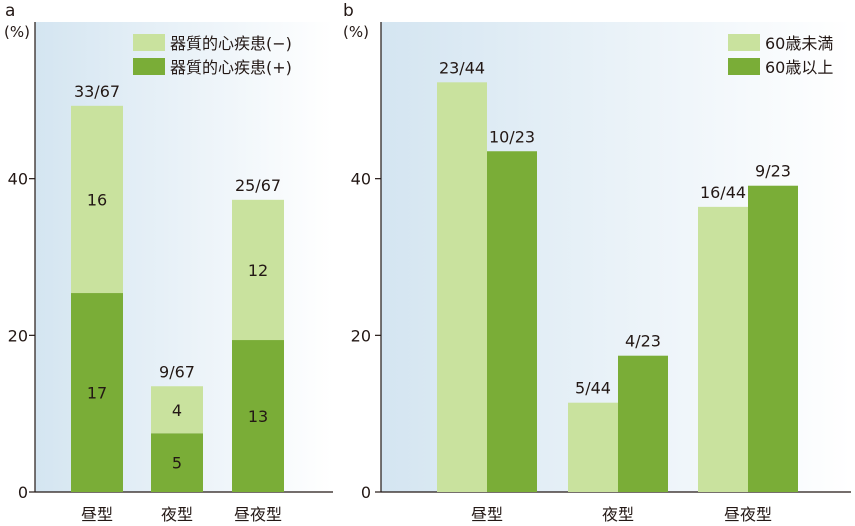  I want to click on bar-data-label: 23/44, so click(462, 67).